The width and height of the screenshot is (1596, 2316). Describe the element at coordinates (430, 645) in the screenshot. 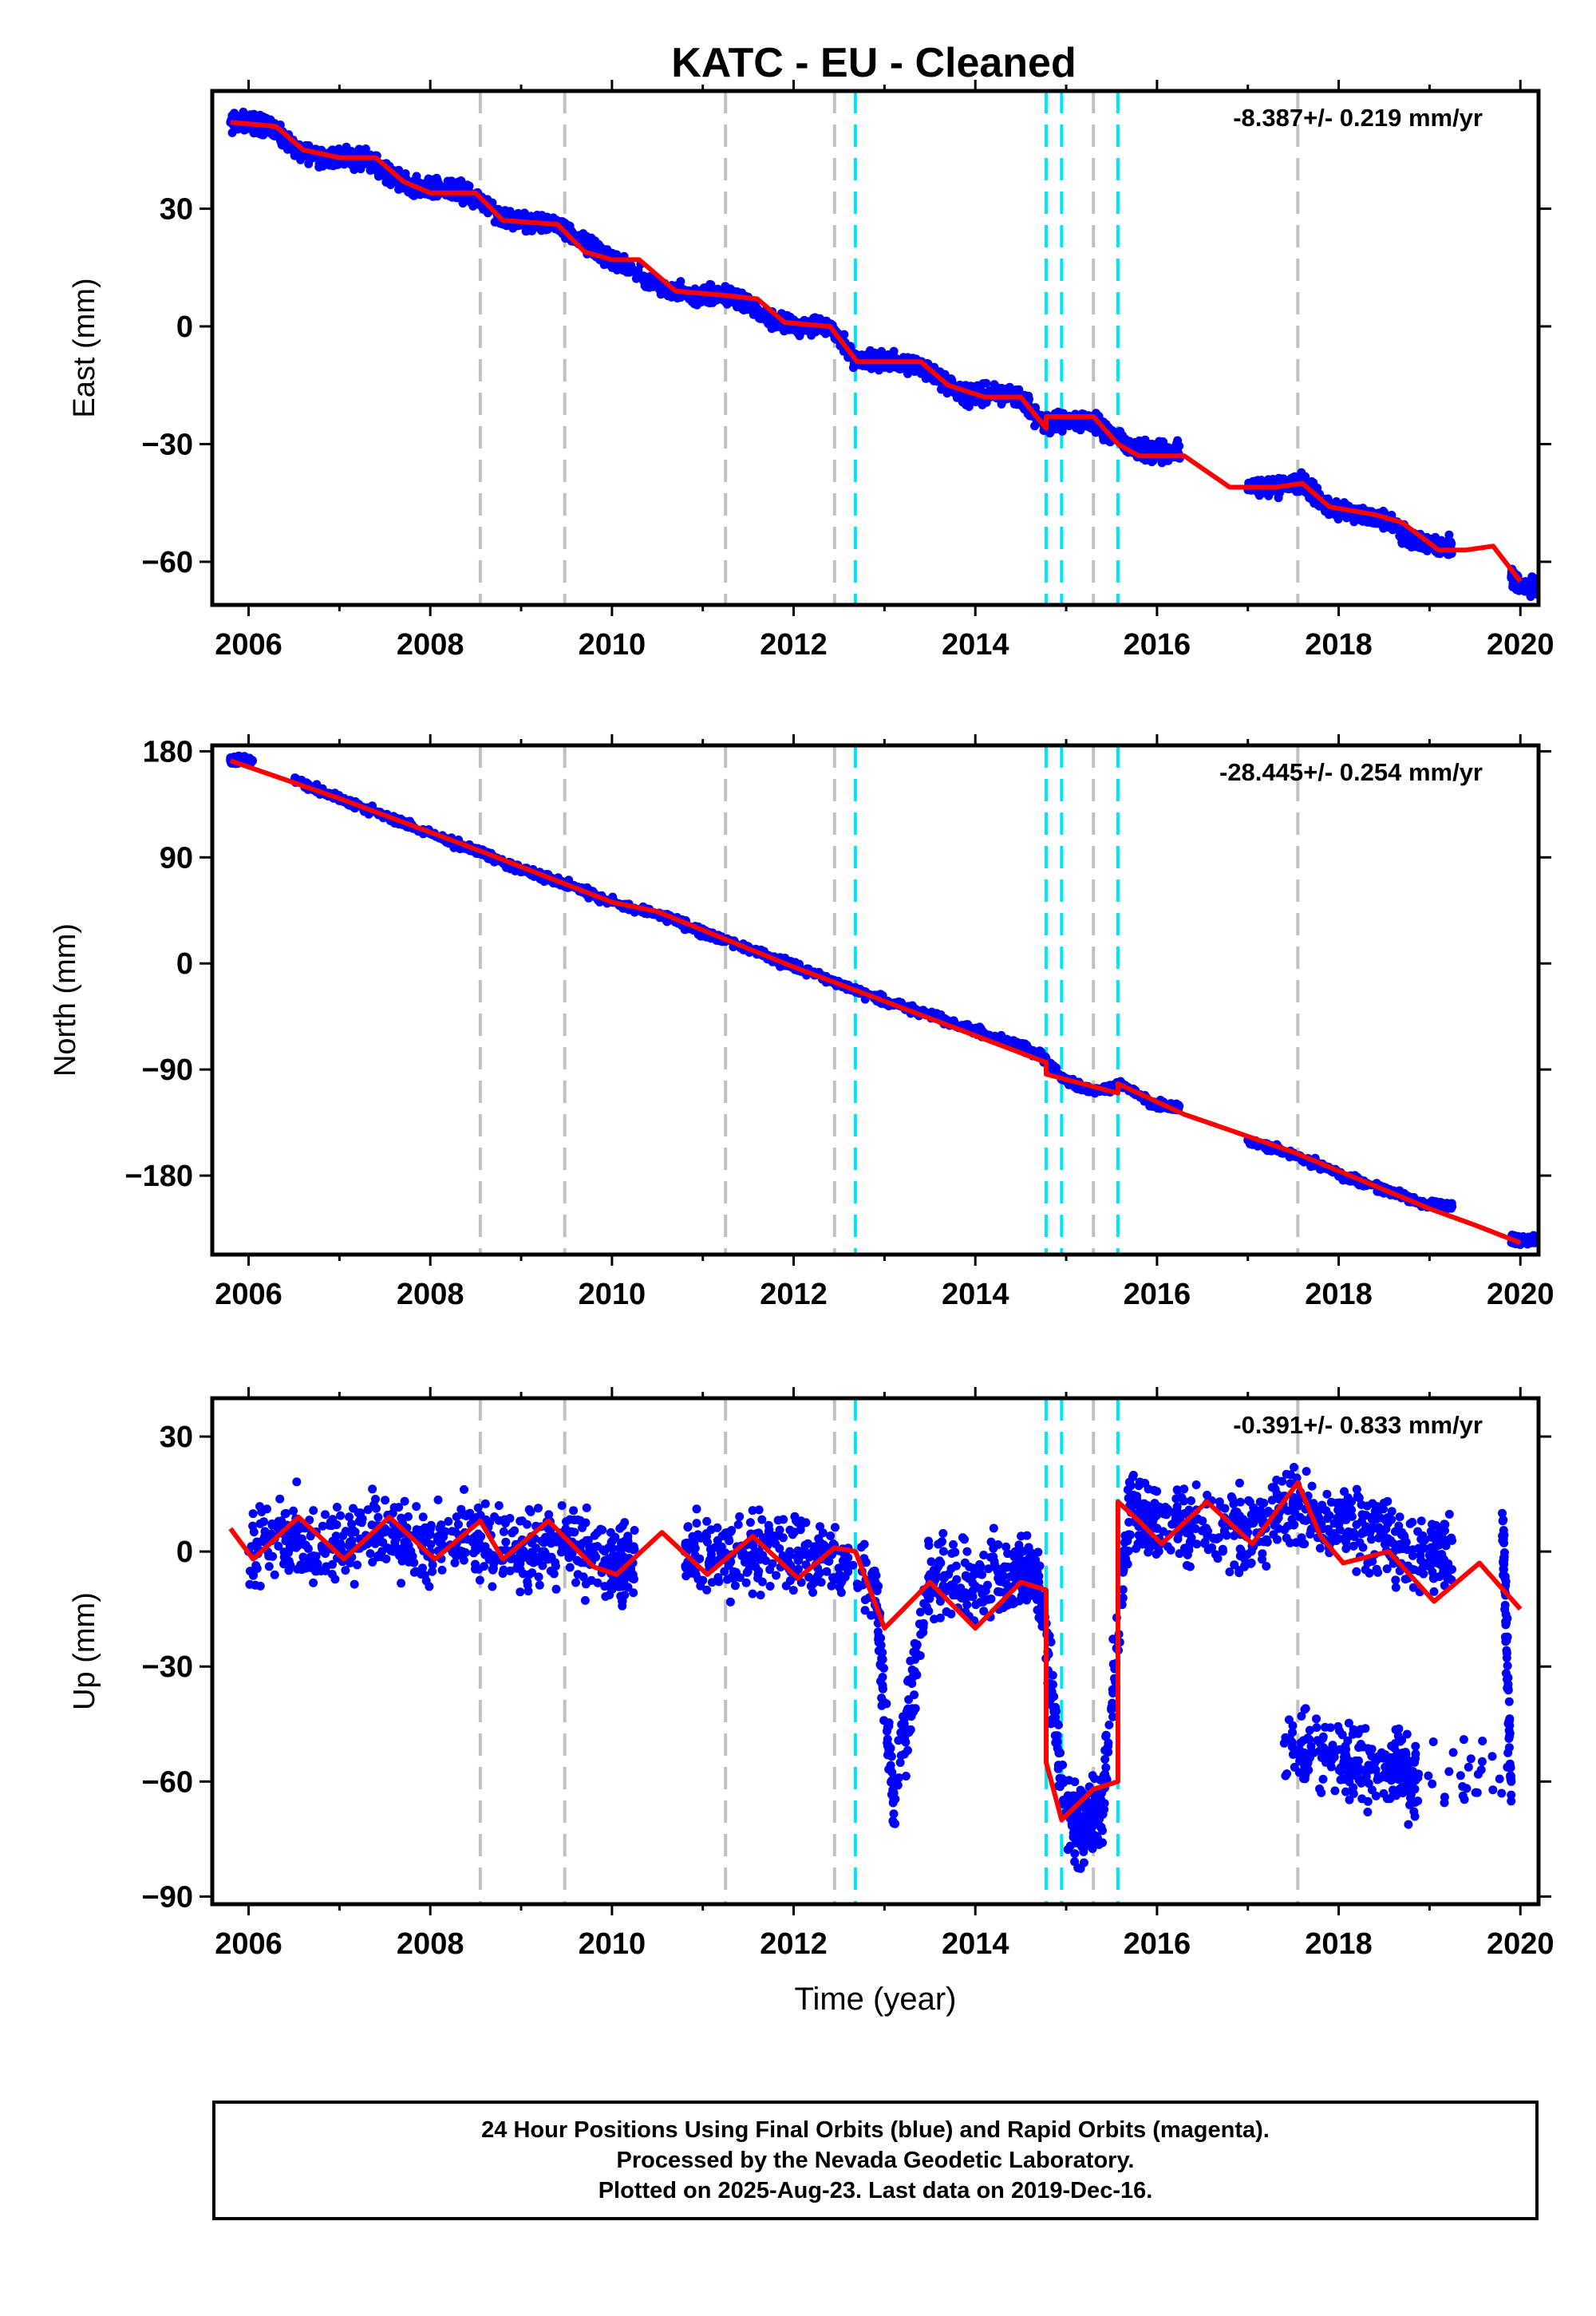

I see `x-tick-label: 2008` at that location.